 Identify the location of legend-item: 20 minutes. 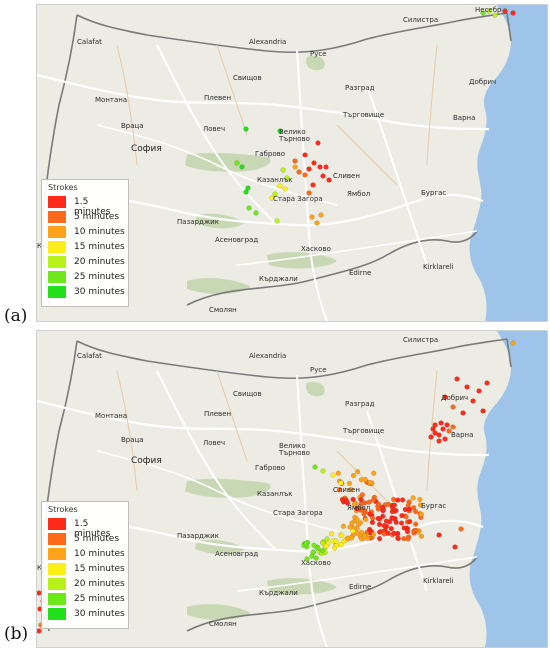
(86, 262).